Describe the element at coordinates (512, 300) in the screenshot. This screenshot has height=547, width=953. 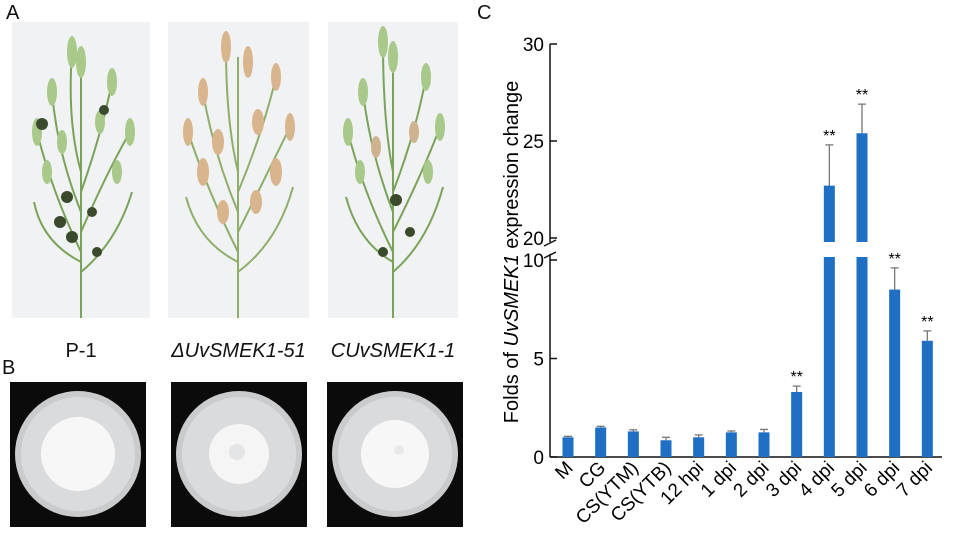
I see `y-axis-label-gene: UvSMEK1` at that location.